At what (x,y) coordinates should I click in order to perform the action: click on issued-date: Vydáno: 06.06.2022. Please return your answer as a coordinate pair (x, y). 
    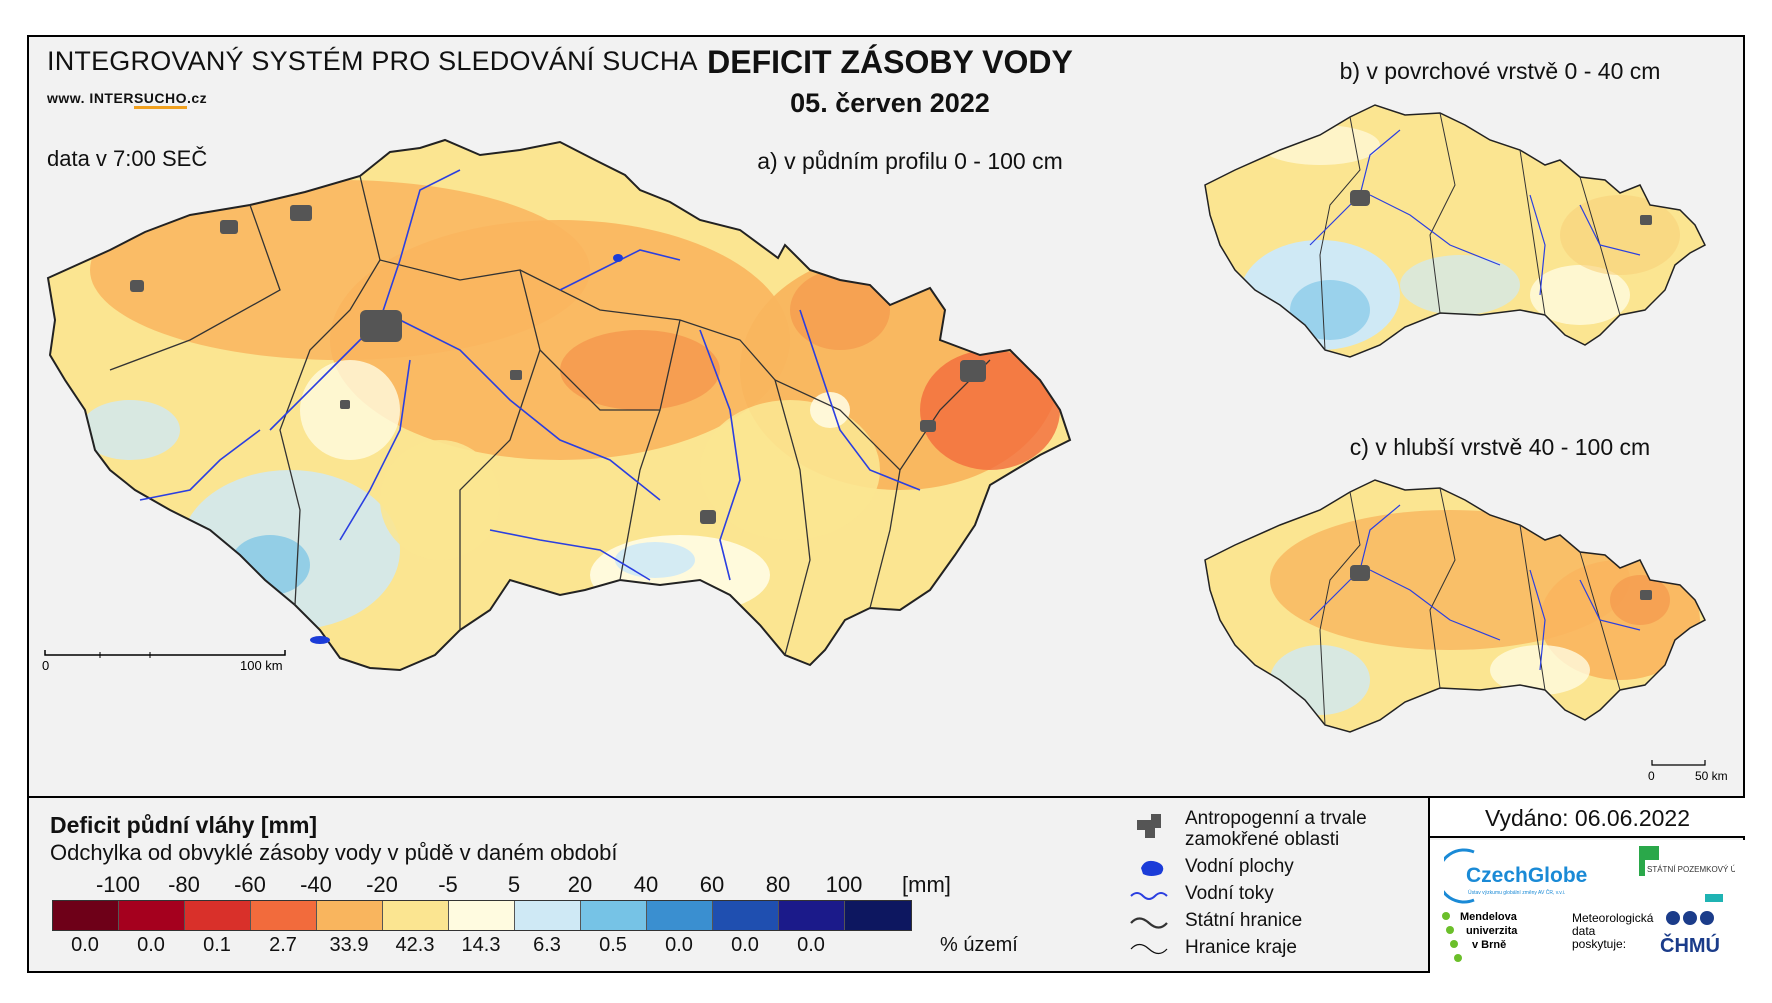
    Looking at the image, I should click on (1587, 818).